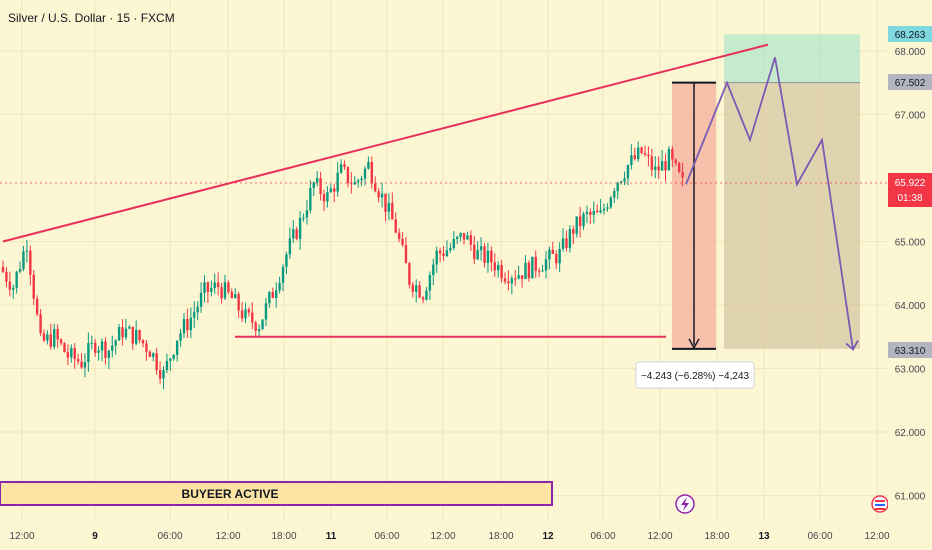 Image resolution: width=932 pixels, height=550 pixels. I want to click on time-tick-label: 12, so click(548, 536).